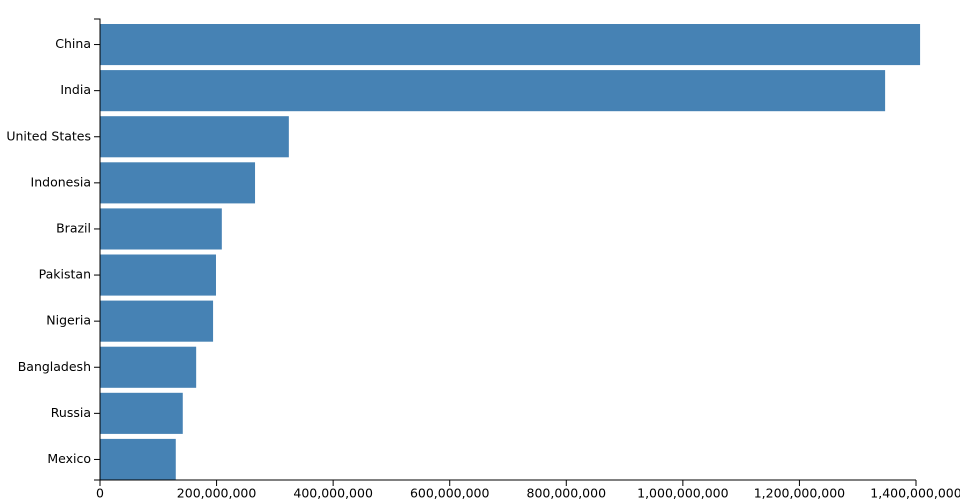 This screenshot has height=500, width=960. I want to click on y-tick-label: Mexico, so click(69, 458).